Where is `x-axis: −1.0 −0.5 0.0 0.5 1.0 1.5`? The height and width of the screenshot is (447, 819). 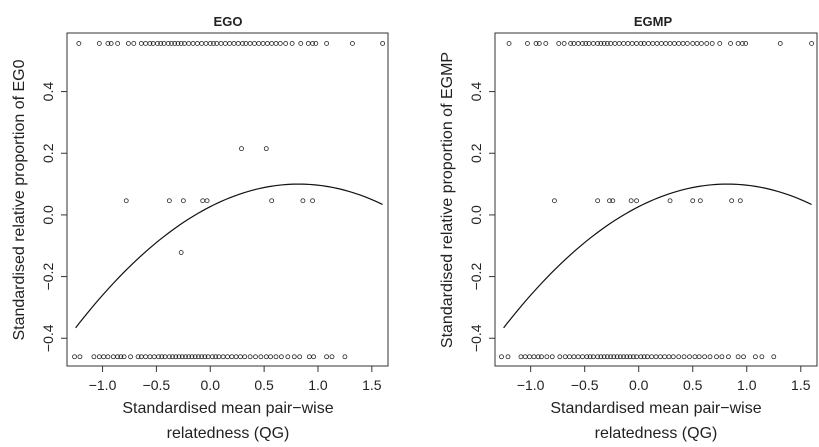 x-axis: −1.0 −0.5 0.0 0.5 1.0 1.5 is located at coordinates (235, 379).